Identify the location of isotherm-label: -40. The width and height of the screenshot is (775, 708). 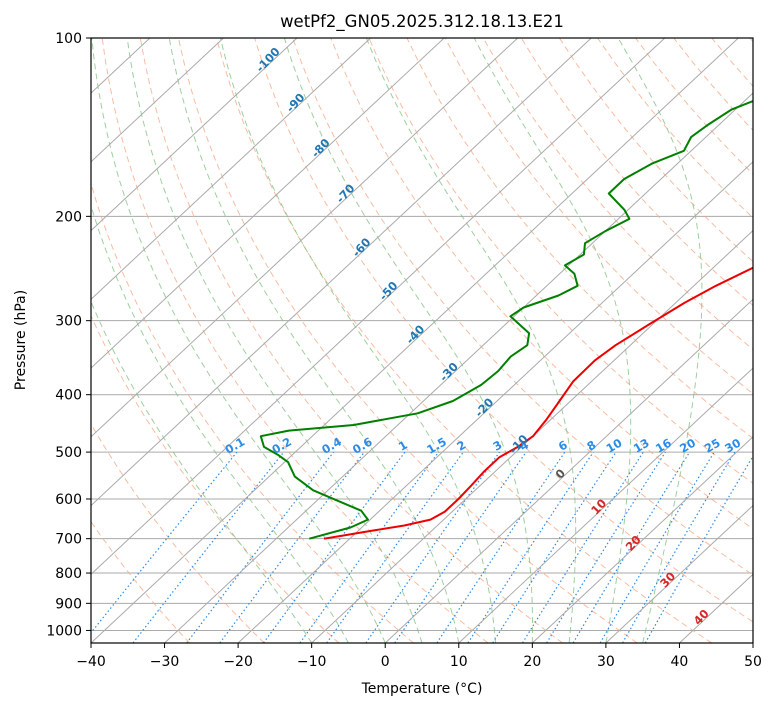
(415, 334).